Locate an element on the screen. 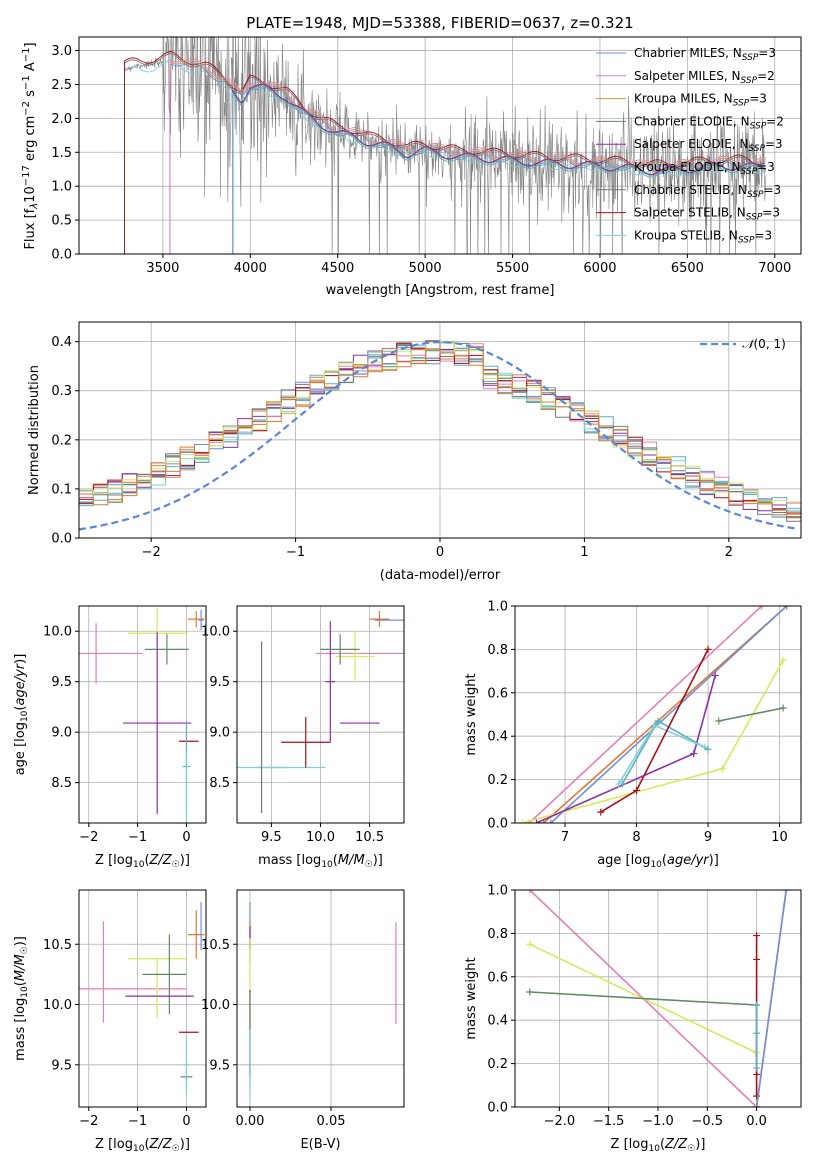 This screenshot has width=819, height=1170. model-line-chabrier_elodie is located at coordinates (499, 169).